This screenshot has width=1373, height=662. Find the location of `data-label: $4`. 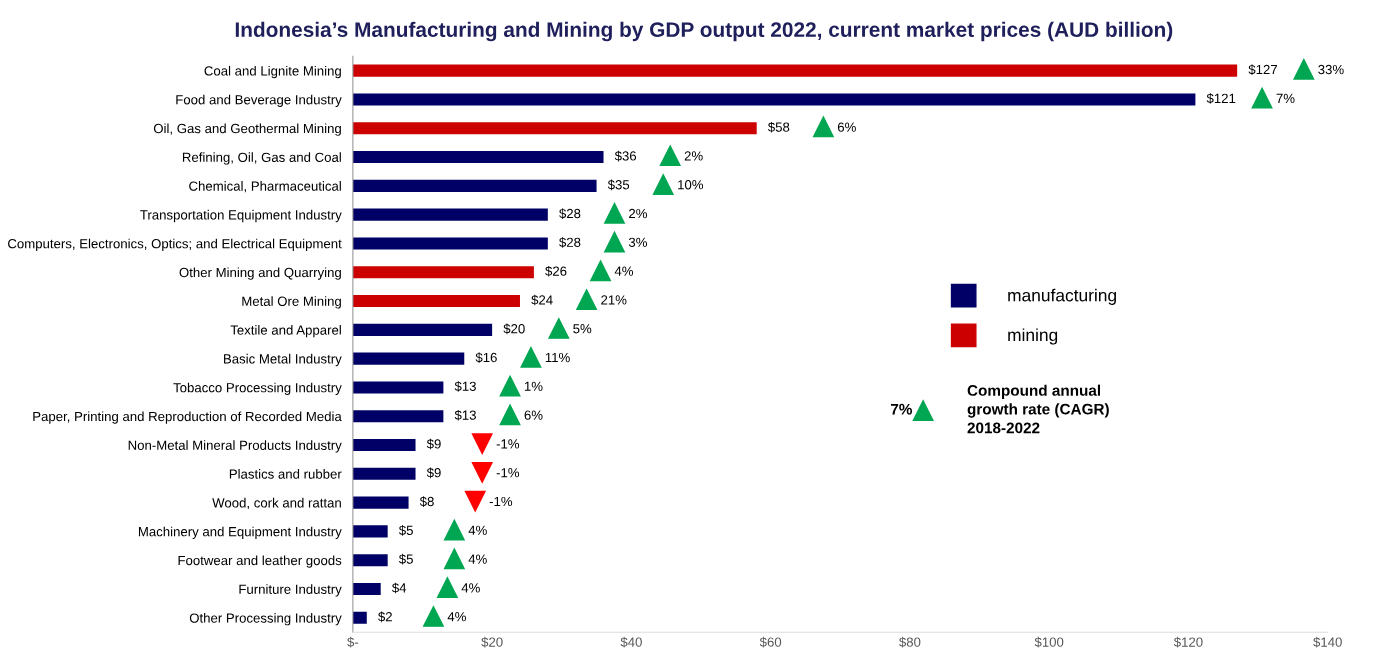

data-label: $4 is located at coordinates (399, 588).